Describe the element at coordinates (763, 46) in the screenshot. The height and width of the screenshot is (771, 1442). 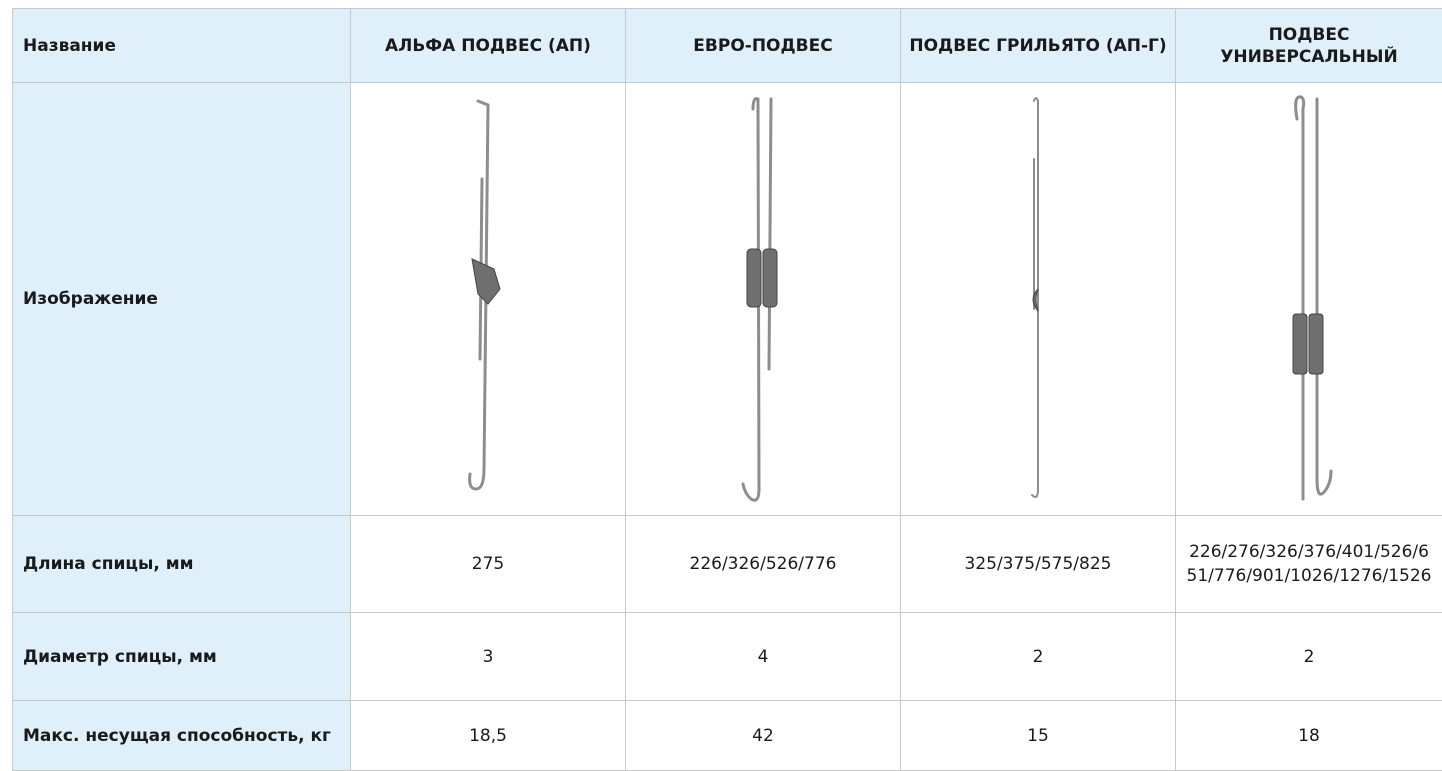
I see `header-cell: ЕВРО-ПОДВЕС` at that location.